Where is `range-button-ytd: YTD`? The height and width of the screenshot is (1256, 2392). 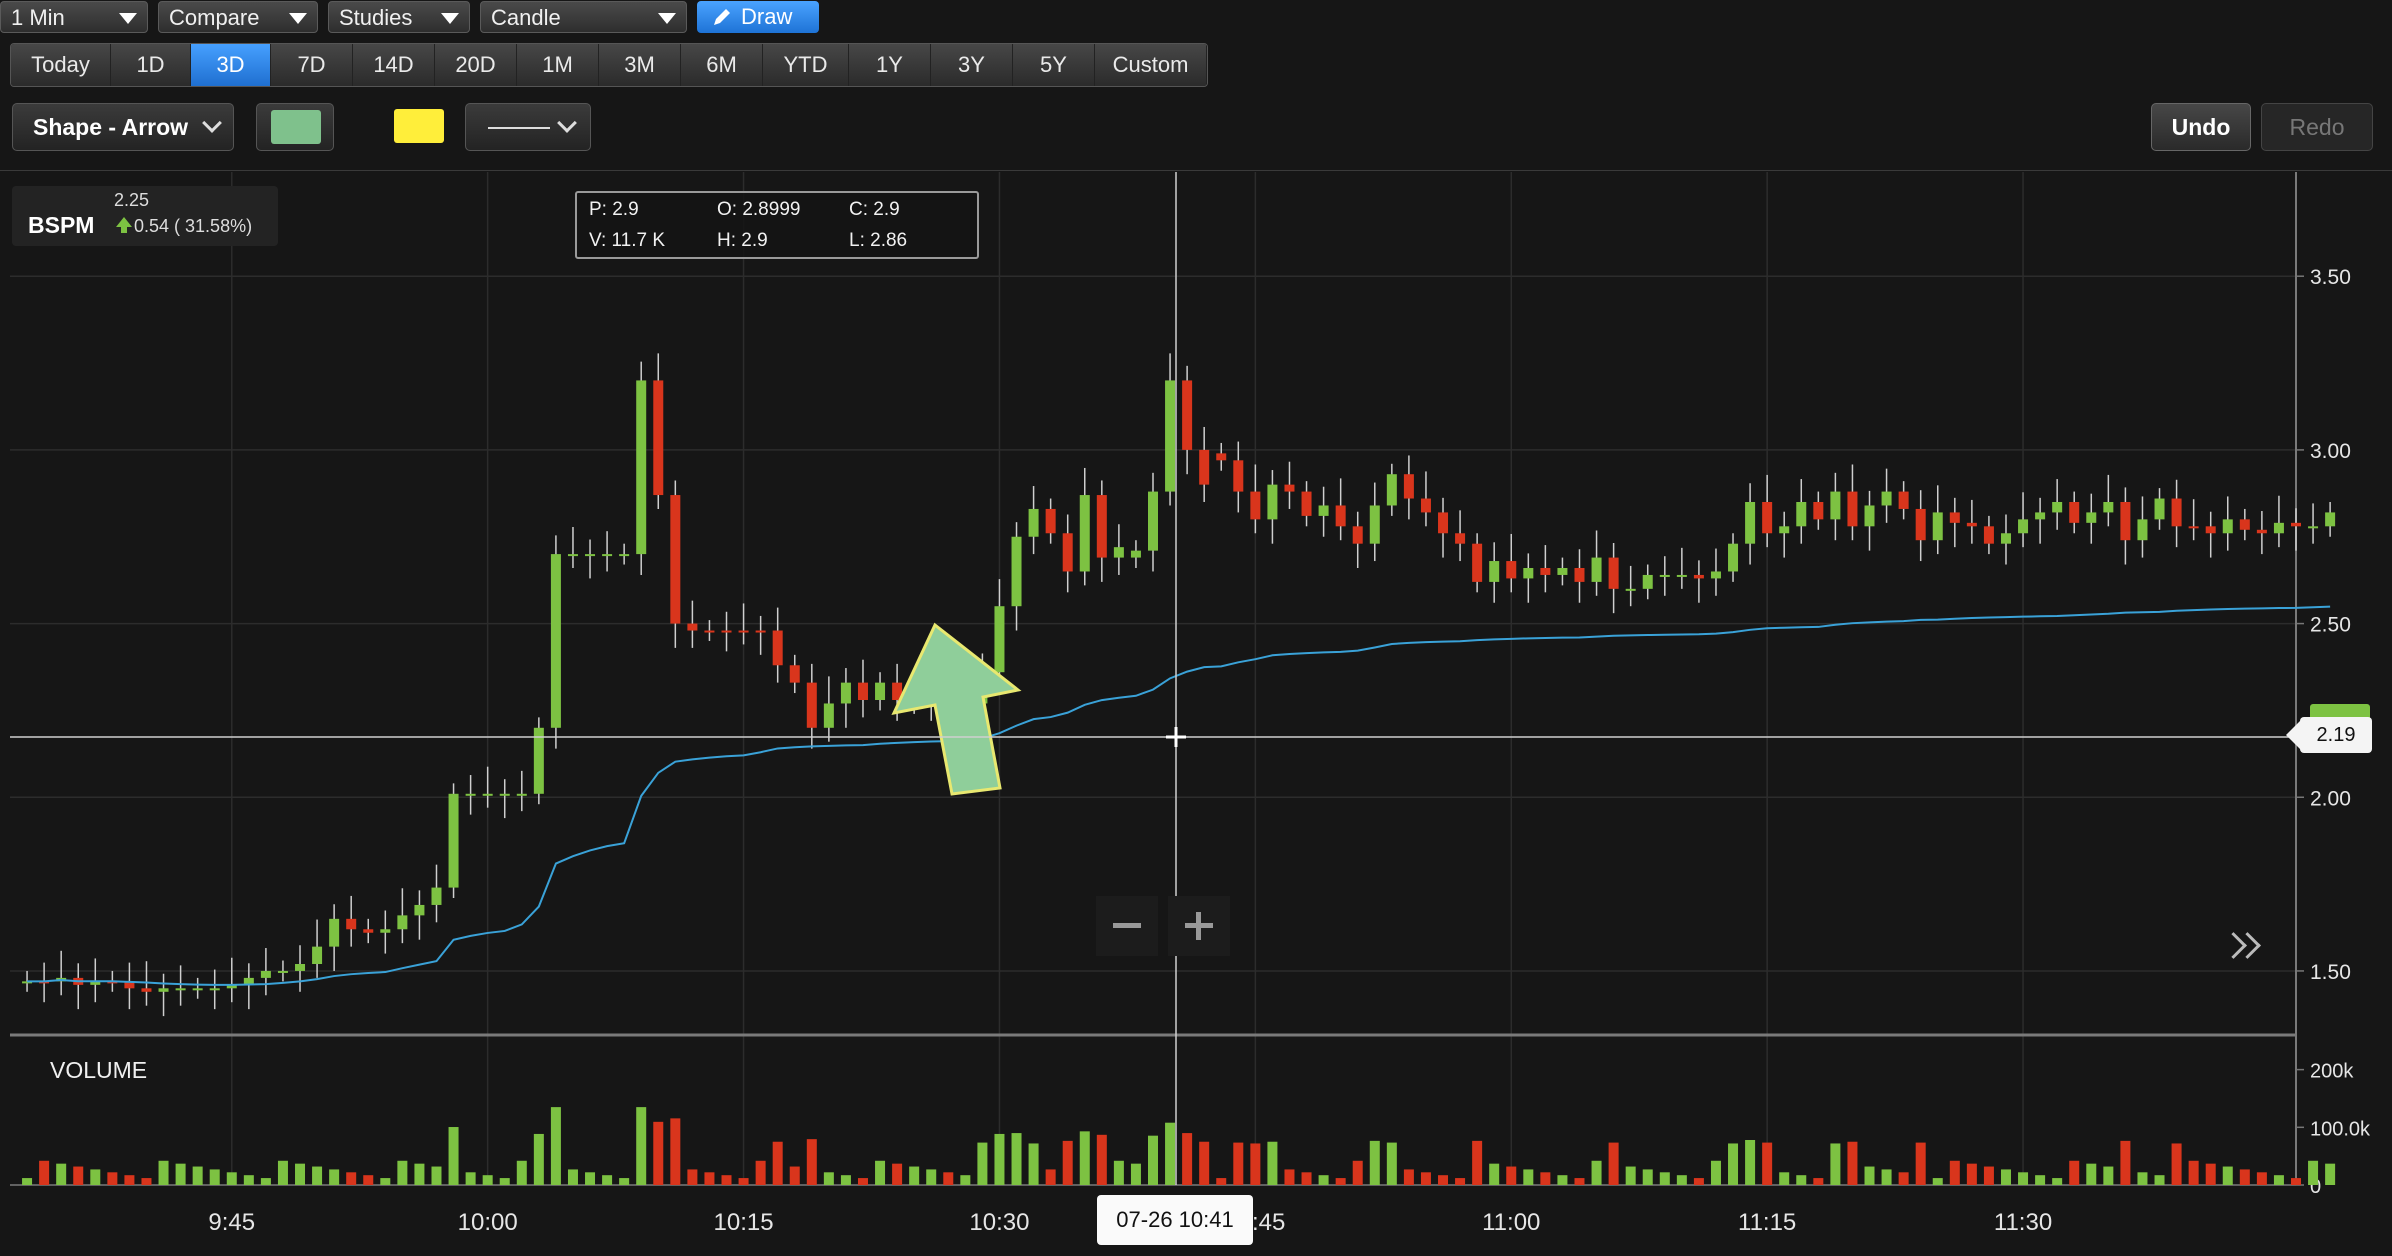 range-button-ytd: YTD is located at coordinates (806, 65).